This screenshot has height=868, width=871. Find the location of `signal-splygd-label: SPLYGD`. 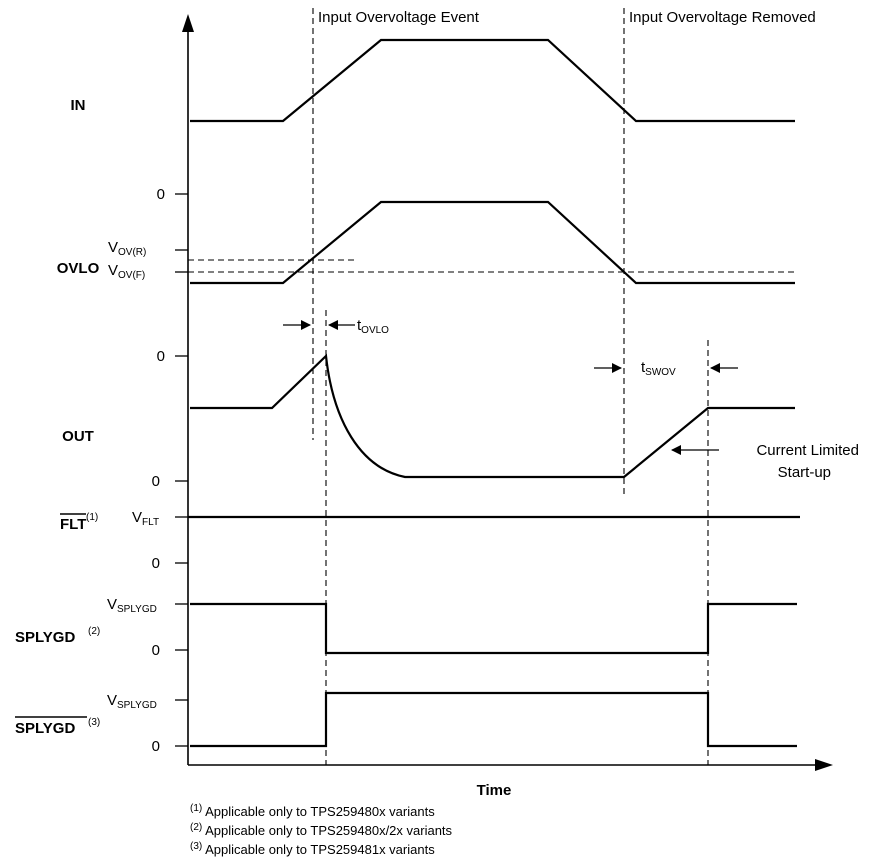

signal-splygd-label: SPLYGD is located at coordinates (45, 637).